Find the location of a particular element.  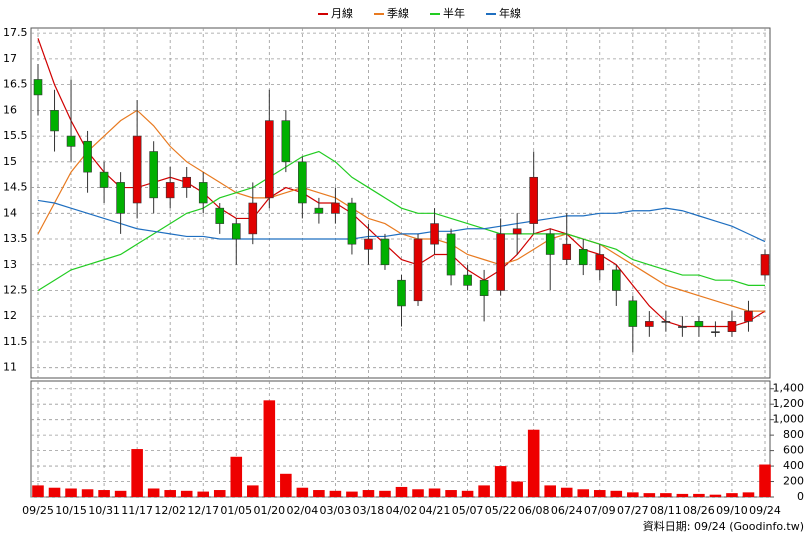

y-tick-label: 13 is located at coordinates (10, 264).